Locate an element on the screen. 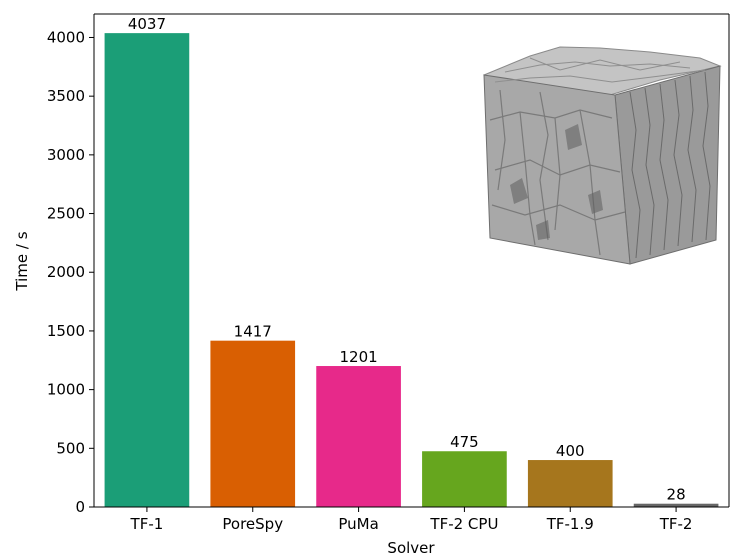 The image size is (739, 557). x-tick-label-3: TF-2 CPU is located at coordinates (463, 524).